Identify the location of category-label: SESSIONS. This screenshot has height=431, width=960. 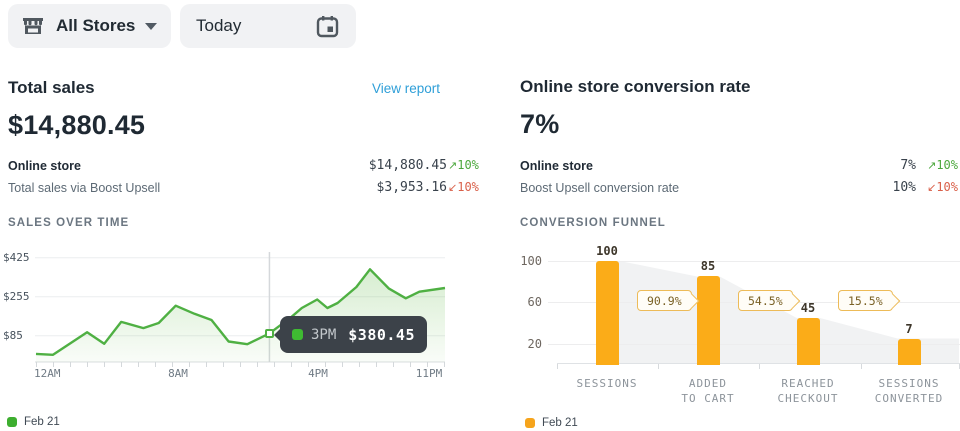
(607, 383).